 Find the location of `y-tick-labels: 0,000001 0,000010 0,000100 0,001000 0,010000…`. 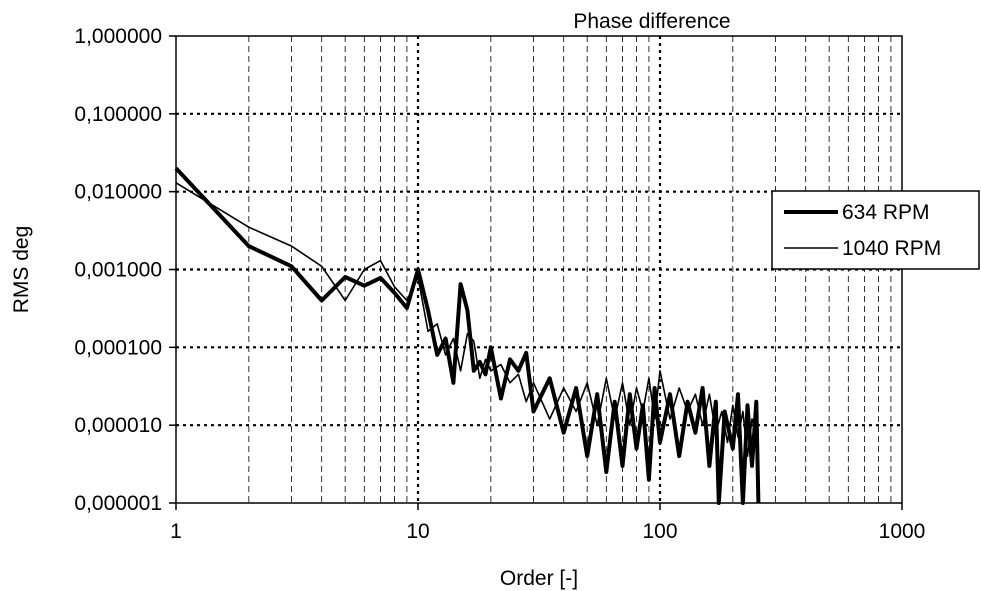

y-tick-labels: 0,000001 0,000010 0,000100 0,001000 0,010000… is located at coordinates (125, 270).